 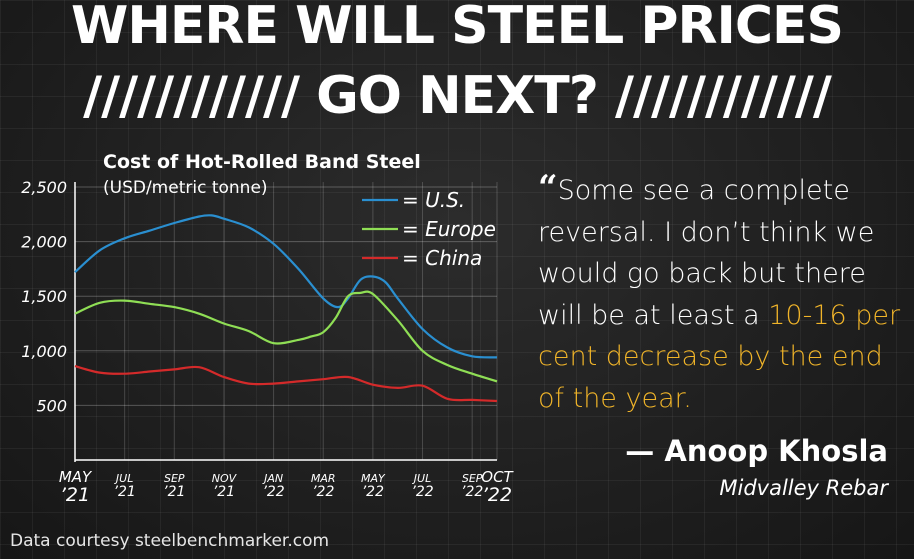 What do you see at coordinates (286, 384) in the screenshot?
I see `series-line-china` at bounding box center [286, 384].